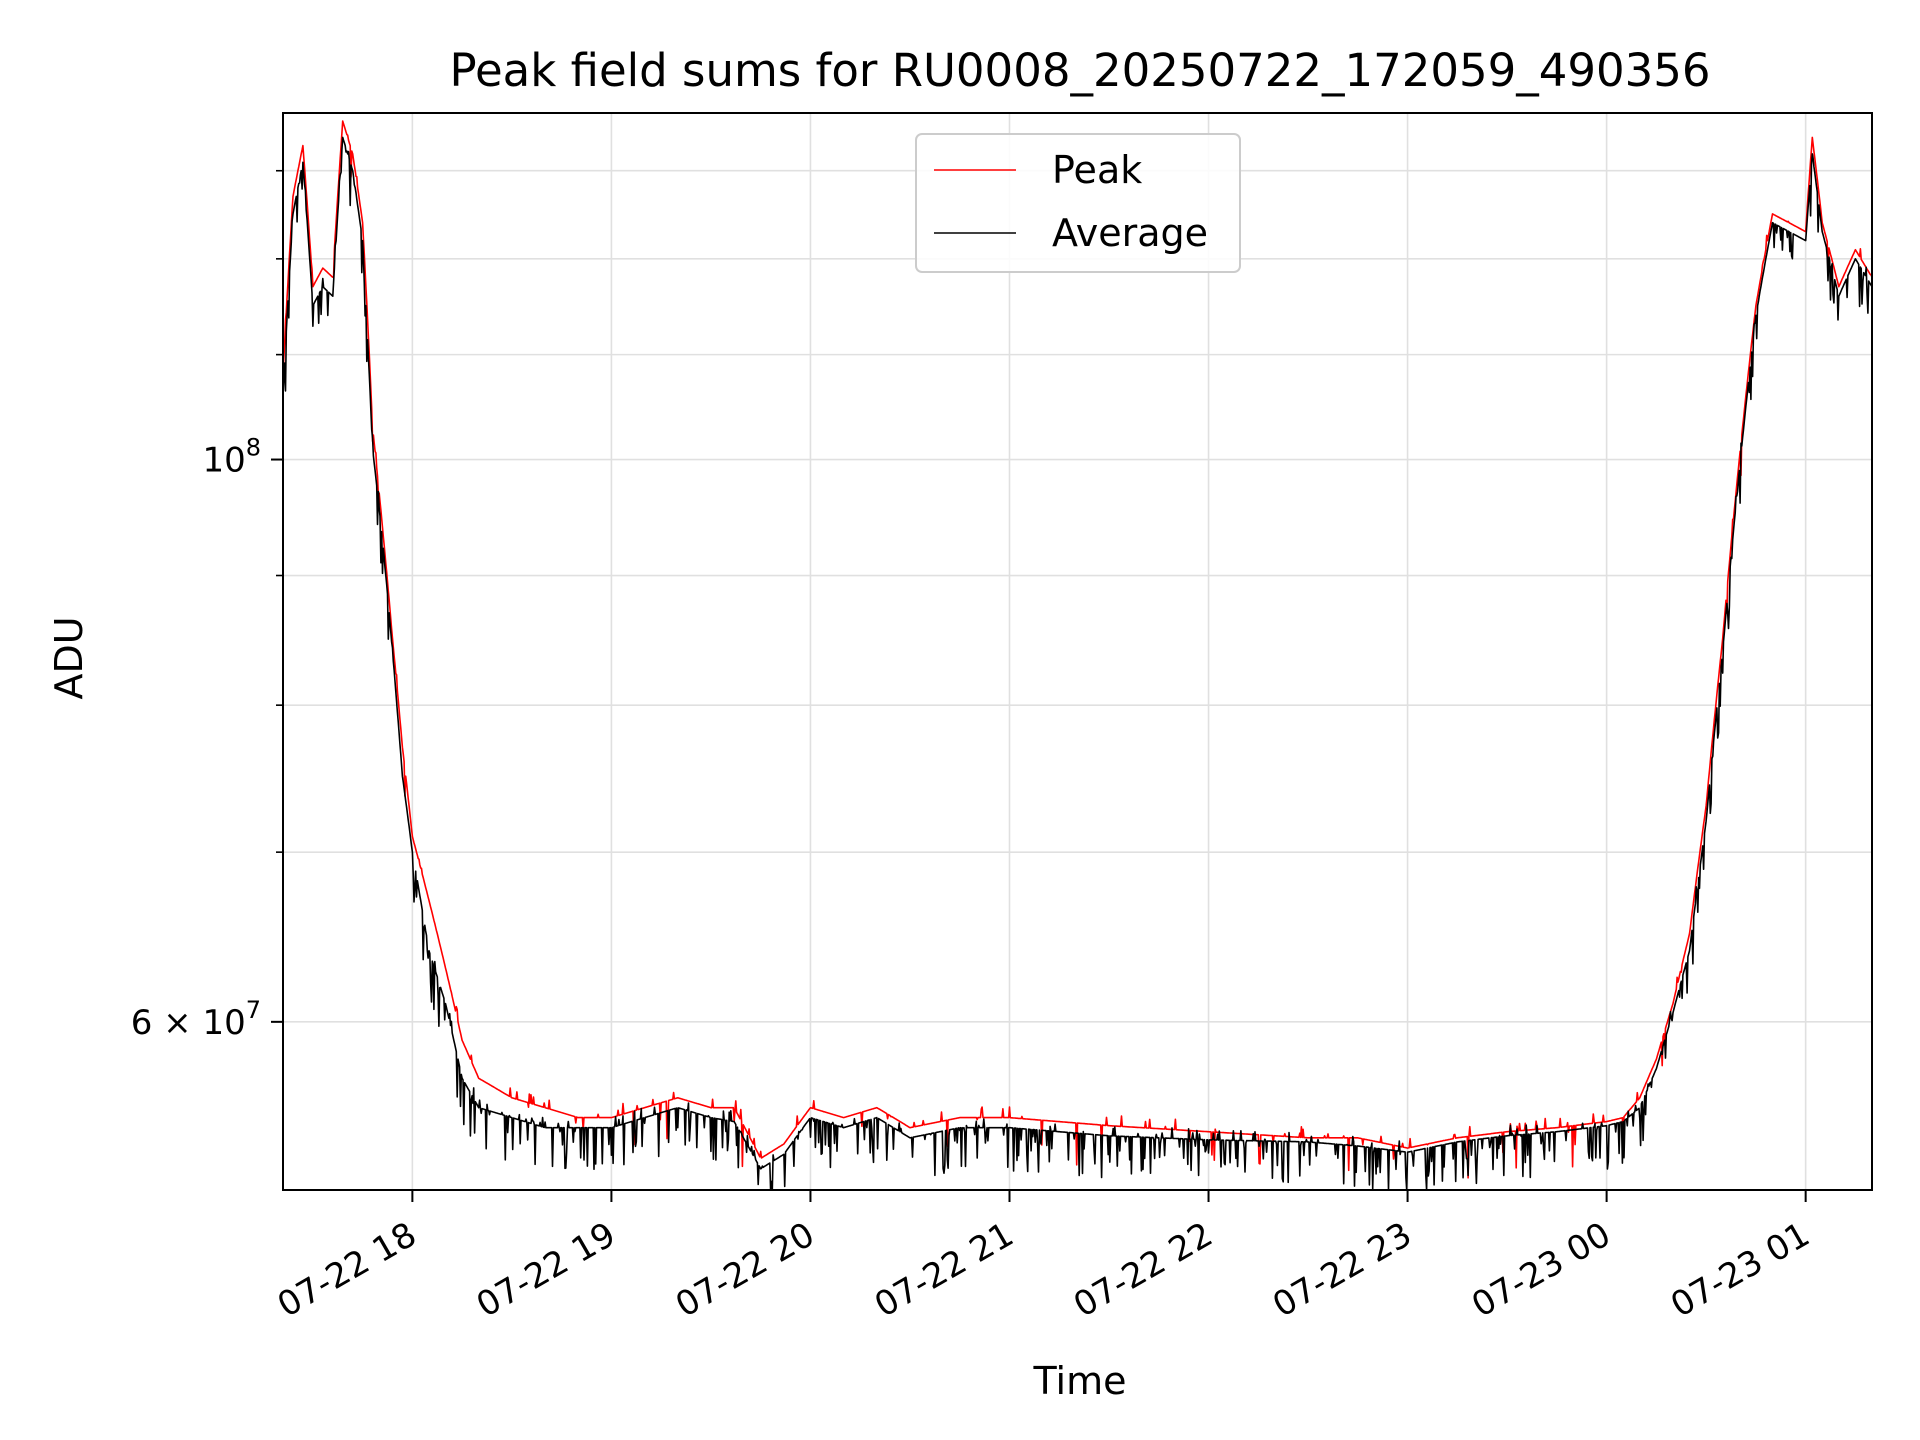  Describe the element at coordinates (1541, 1270) in the screenshot. I see `x-tick-label: 07-23 00` at that location.